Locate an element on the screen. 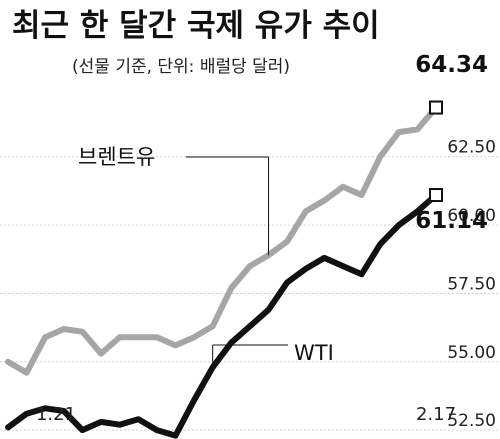 The height and width of the screenshot is (439, 500). chart-subtitle: (선물 기준, 단위: 배럴당 달러) is located at coordinates (181, 67).